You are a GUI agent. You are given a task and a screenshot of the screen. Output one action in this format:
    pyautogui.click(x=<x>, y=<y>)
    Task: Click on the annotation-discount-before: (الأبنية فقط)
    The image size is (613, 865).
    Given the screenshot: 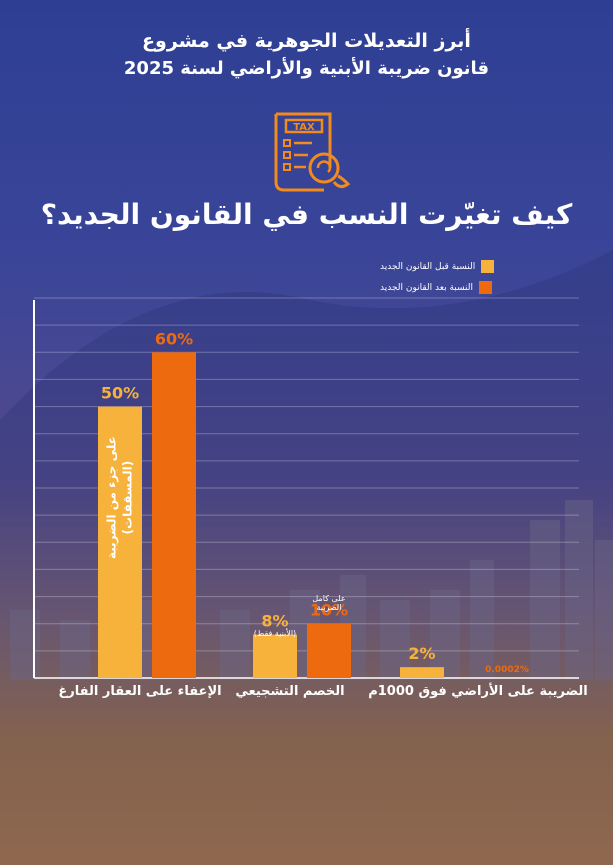 What is the action you would take?
    pyautogui.click(x=275, y=633)
    